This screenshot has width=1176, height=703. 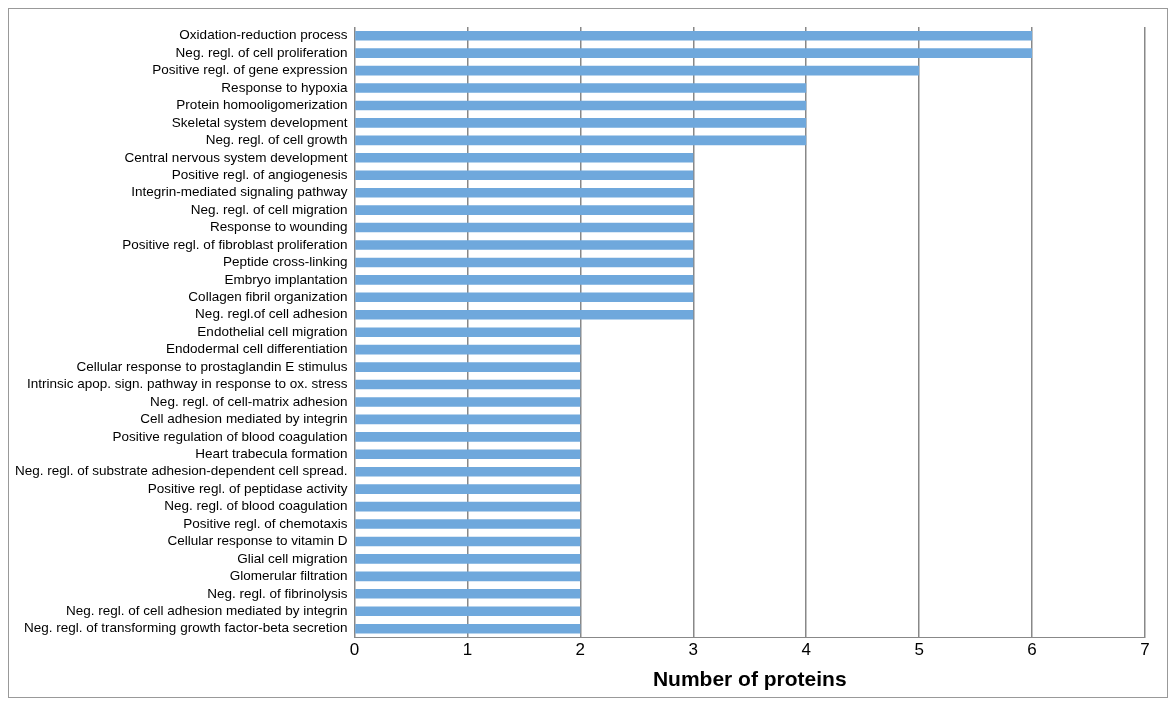 I want to click on y-tick-label: Collagen fibril organization, so click(x=268, y=297).